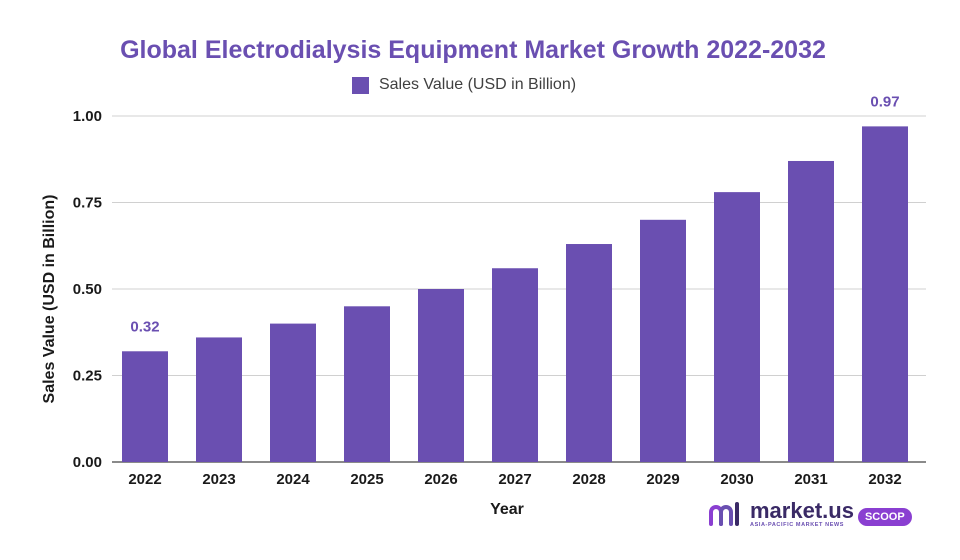 Image resolution: width=960 pixels, height=560 pixels. Describe the element at coordinates (736, 479) in the screenshot. I see `x-tick-label: 2030` at that location.